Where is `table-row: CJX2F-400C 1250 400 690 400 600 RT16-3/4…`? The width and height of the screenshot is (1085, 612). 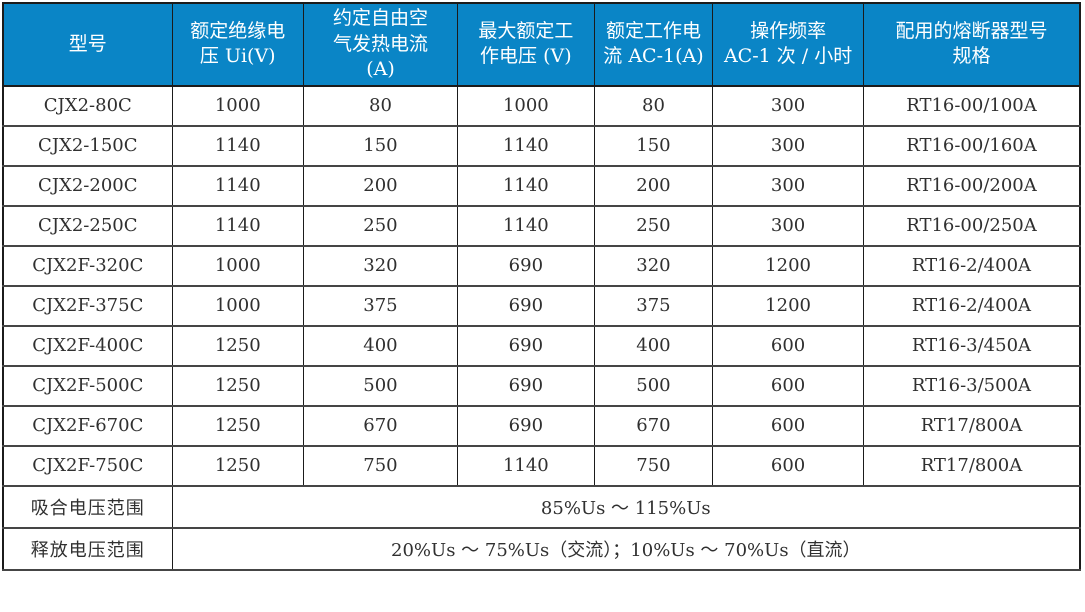 table-row: CJX2F-400C 1250 400 690 400 600 RT16-3/4… is located at coordinates (541, 345).